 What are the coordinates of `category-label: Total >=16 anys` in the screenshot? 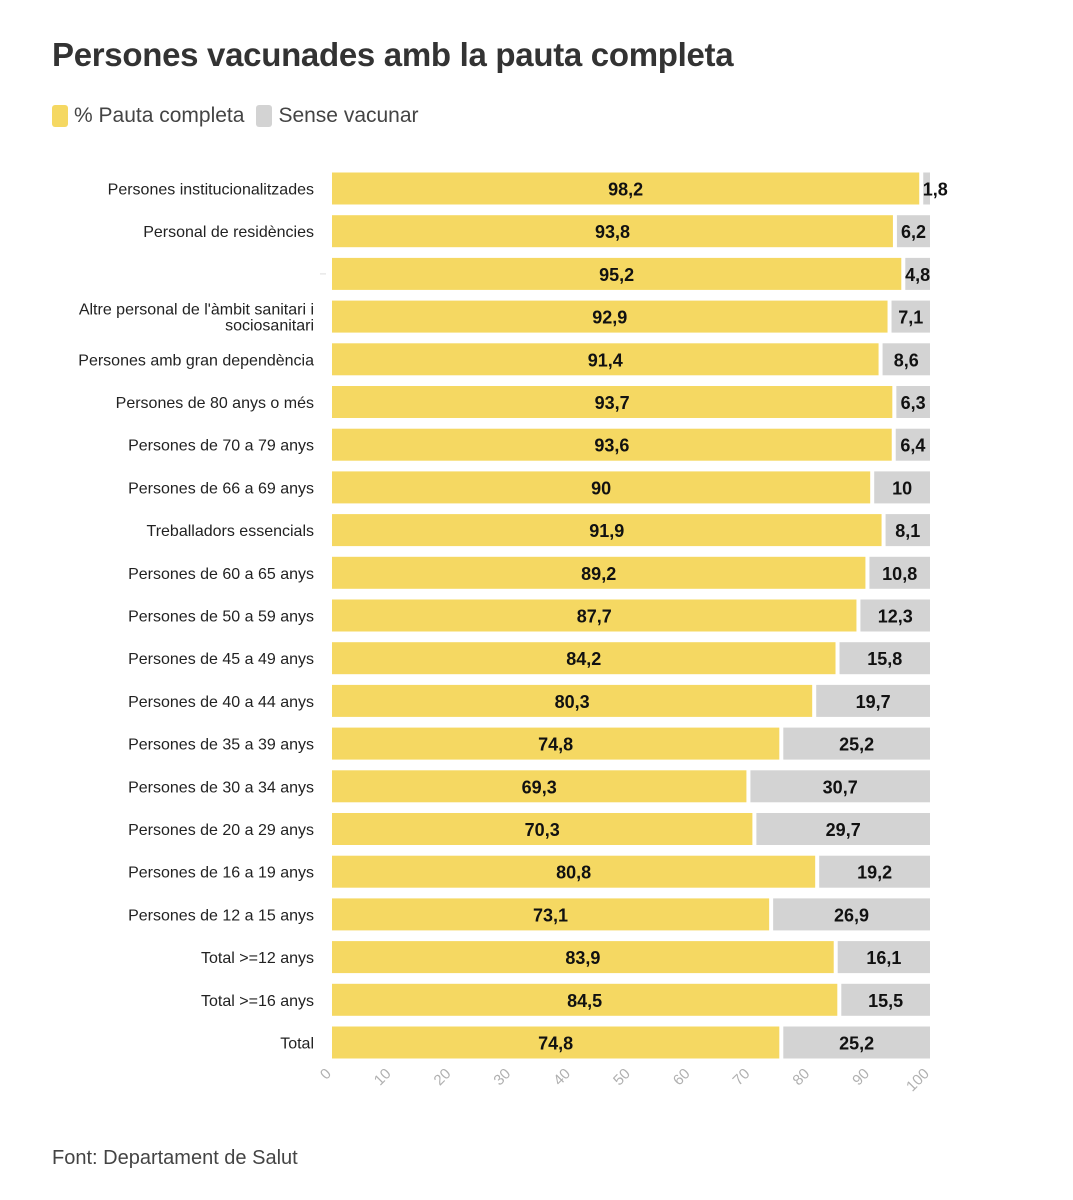 It's located at (257, 1001).